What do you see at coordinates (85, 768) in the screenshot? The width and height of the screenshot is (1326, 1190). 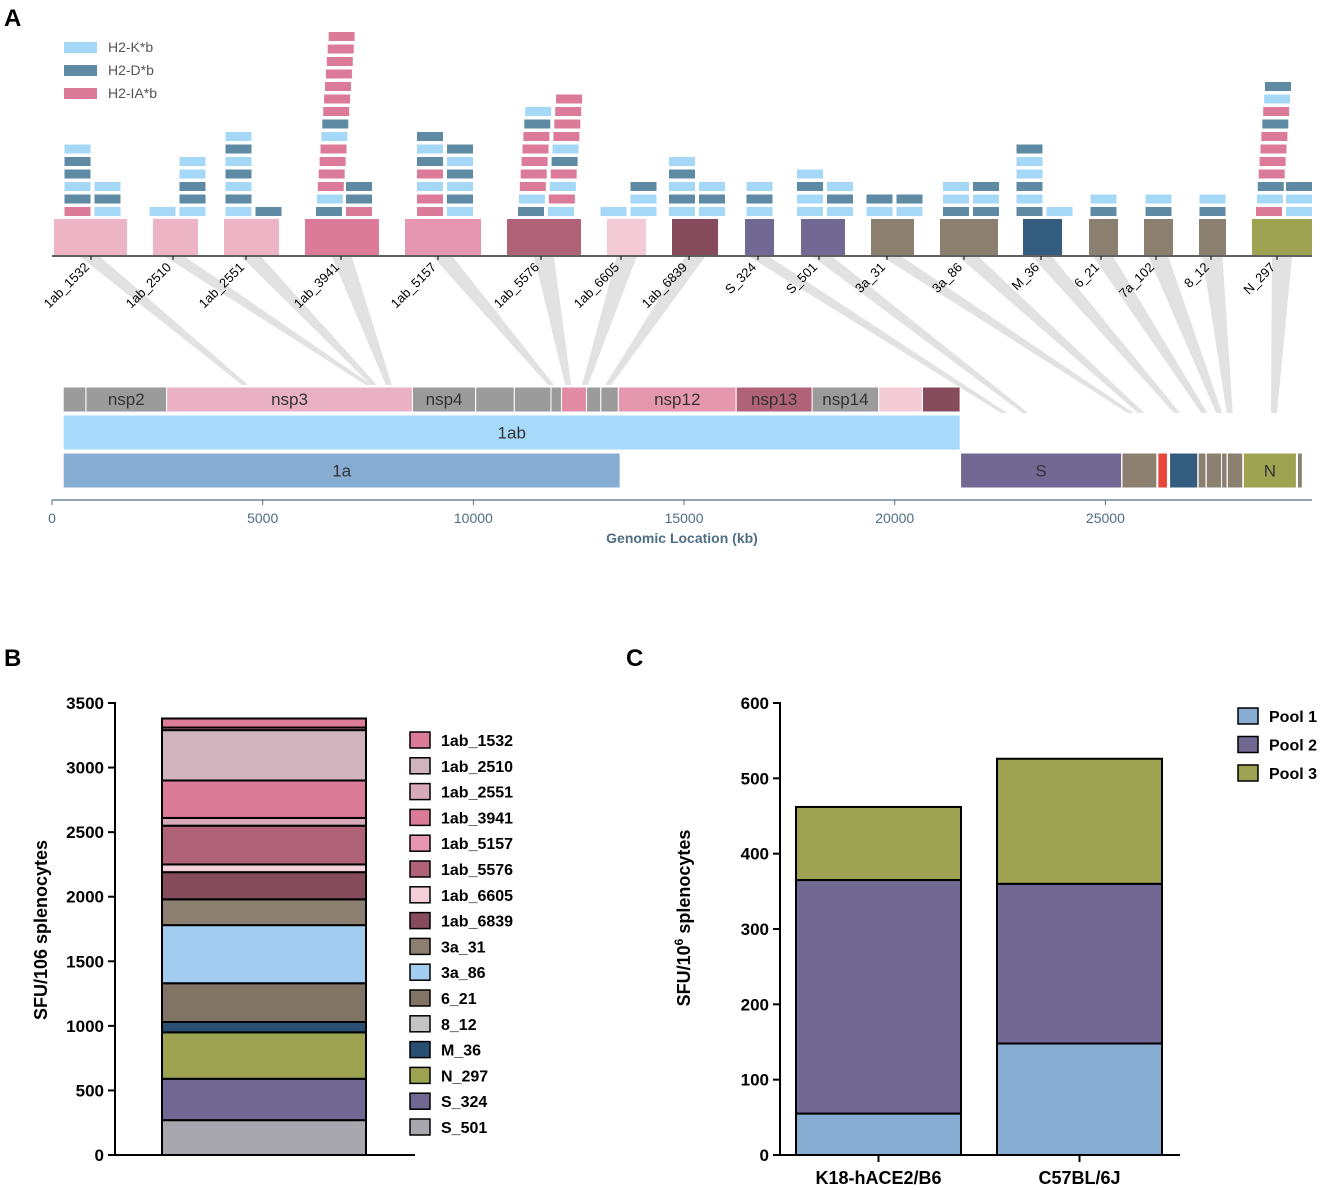 I see `y-tick-label-b: 3000` at bounding box center [85, 768].